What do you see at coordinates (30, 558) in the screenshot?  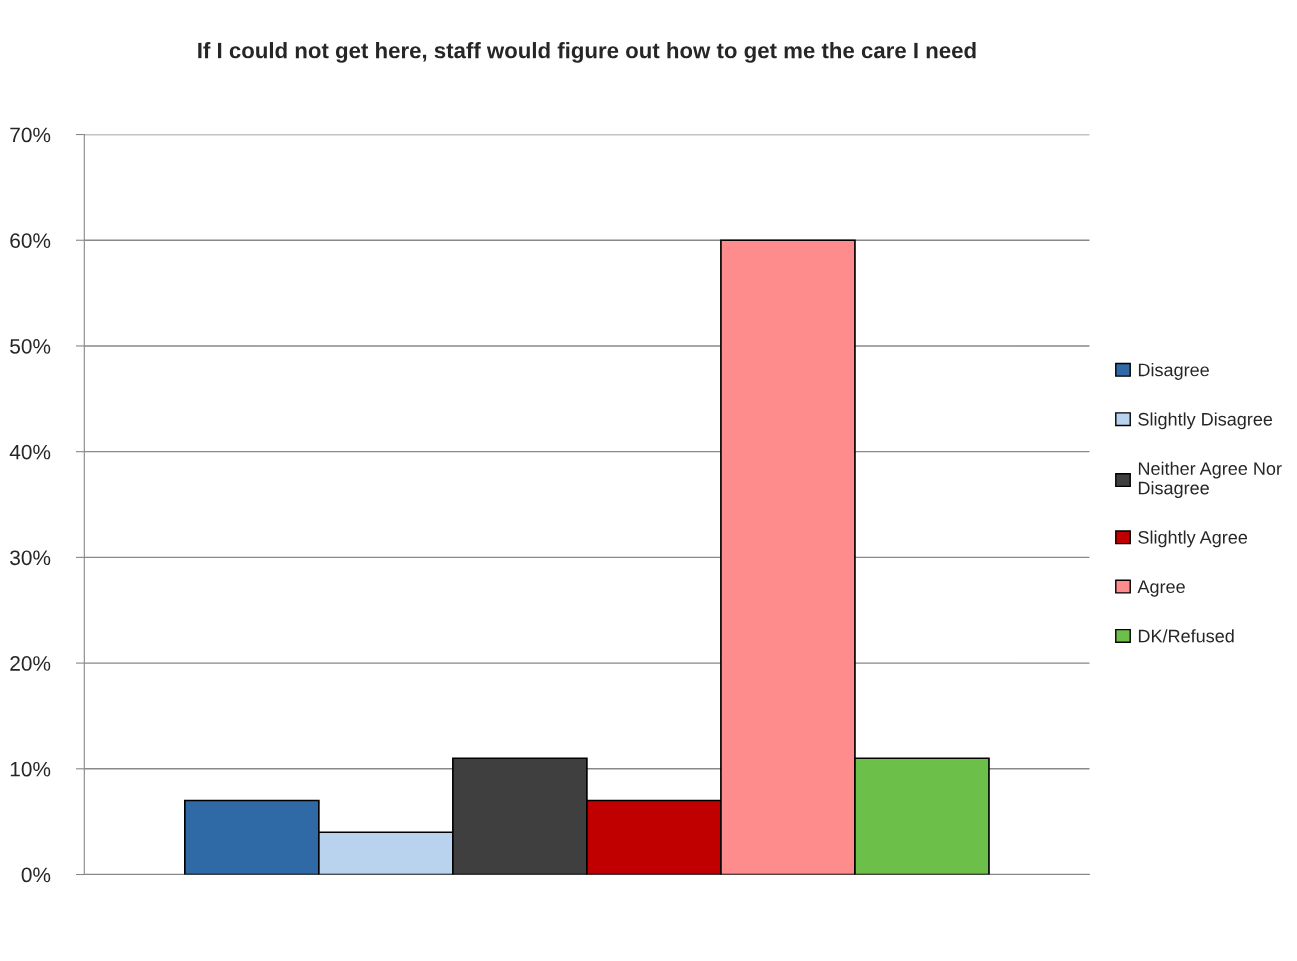 I see `y-tick-label: 30%` at bounding box center [30, 558].